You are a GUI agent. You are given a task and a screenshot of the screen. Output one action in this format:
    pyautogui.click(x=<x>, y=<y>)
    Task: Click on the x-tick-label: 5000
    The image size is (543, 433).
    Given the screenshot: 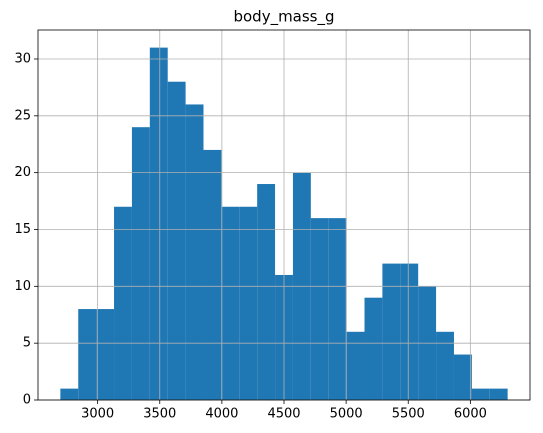 What is the action you would take?
    pyautogui.click(x=346, y=414)
    